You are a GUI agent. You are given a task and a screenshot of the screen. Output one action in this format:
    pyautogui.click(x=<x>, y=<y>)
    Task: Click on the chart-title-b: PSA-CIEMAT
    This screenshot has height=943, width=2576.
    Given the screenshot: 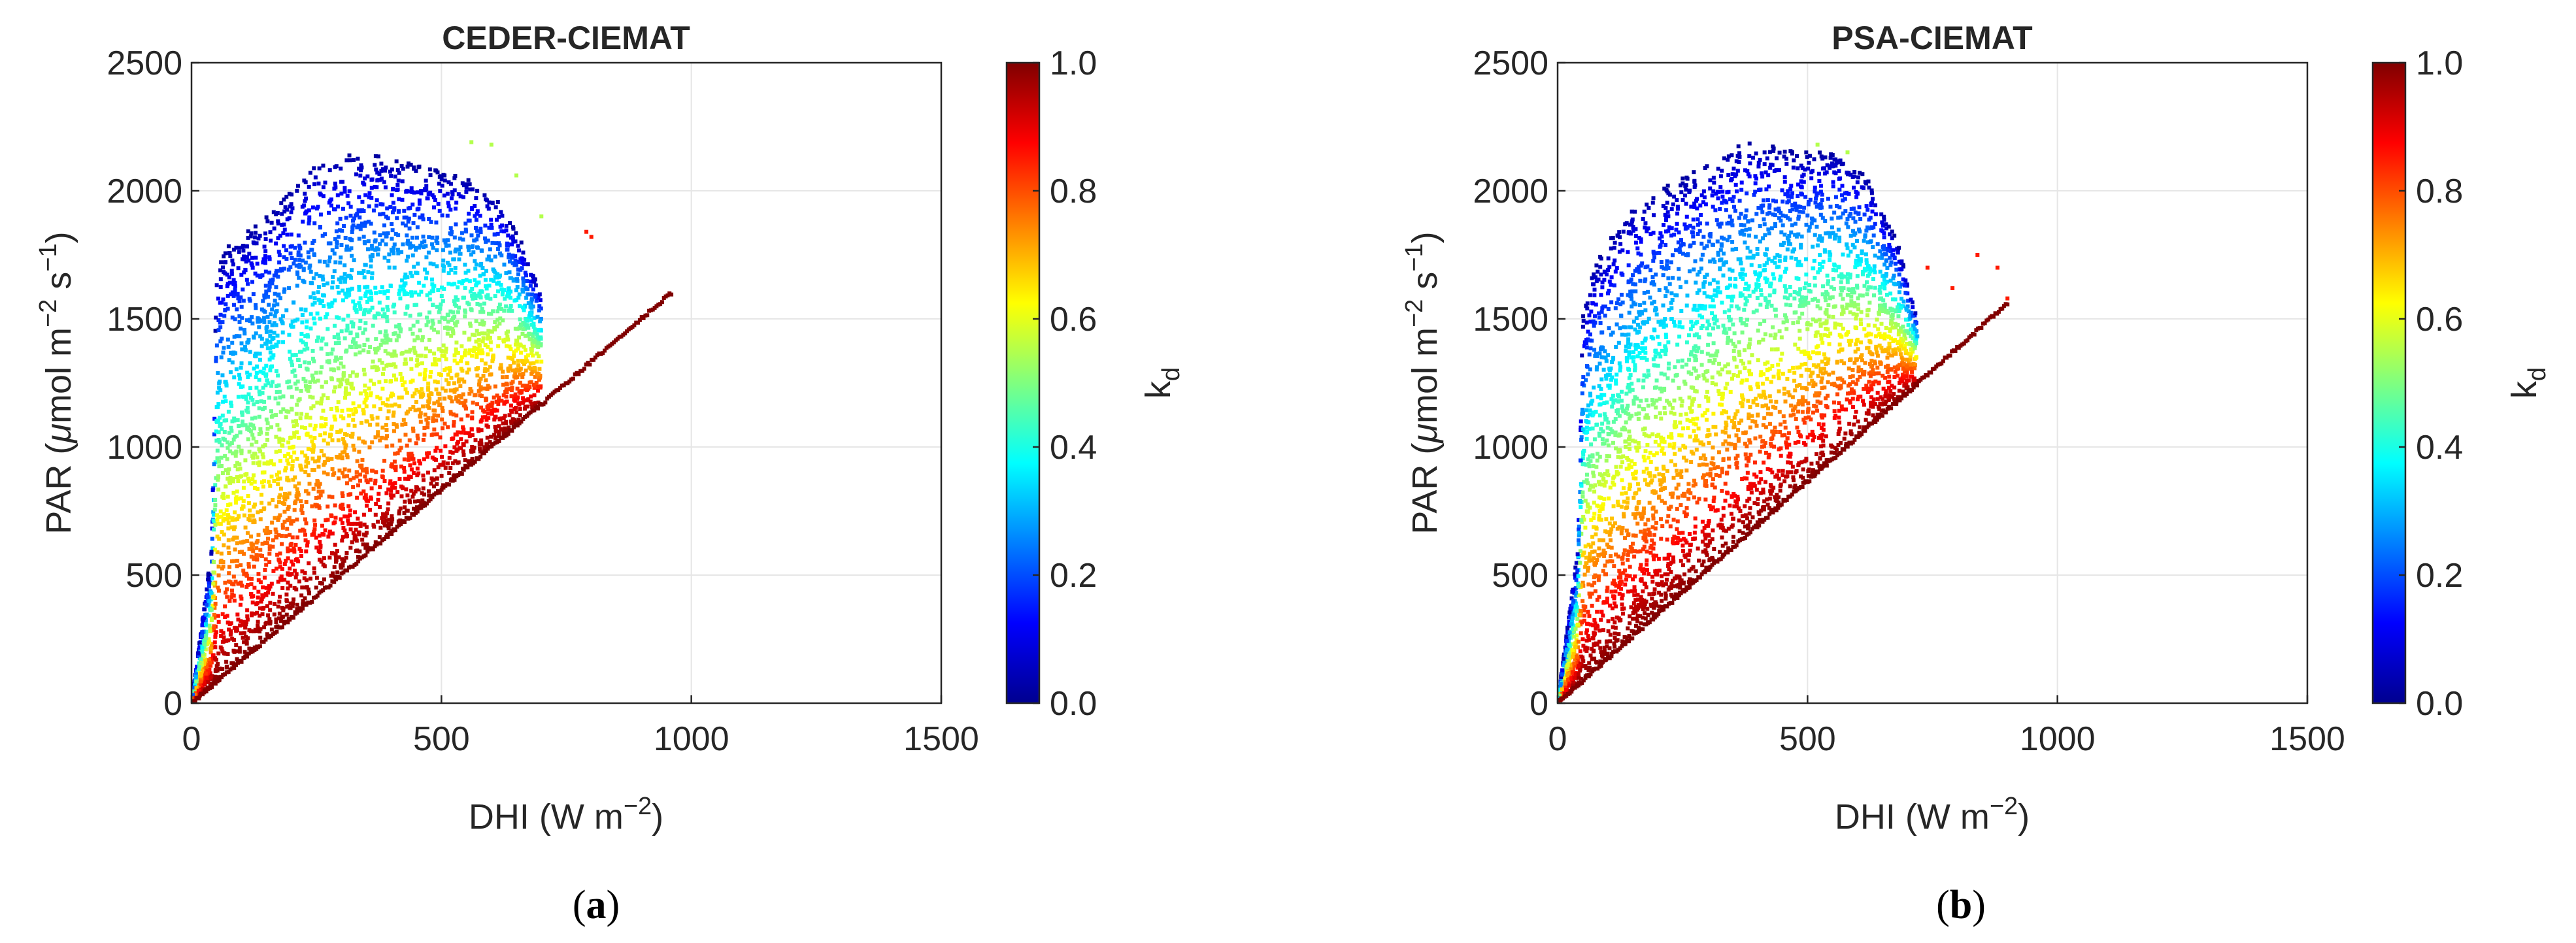 What is the action you would take?
    pyautogui.click(x=1932, y=38)
    